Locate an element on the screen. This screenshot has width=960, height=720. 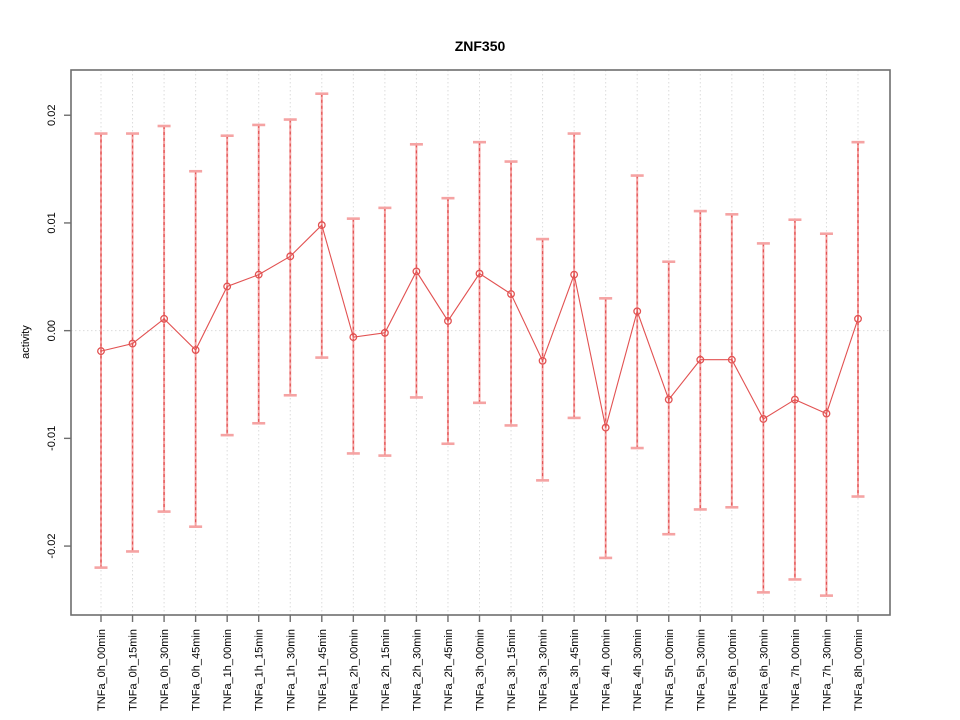
x-tick-label: TNFa_2h_45min is located at coordinates (449, 670).